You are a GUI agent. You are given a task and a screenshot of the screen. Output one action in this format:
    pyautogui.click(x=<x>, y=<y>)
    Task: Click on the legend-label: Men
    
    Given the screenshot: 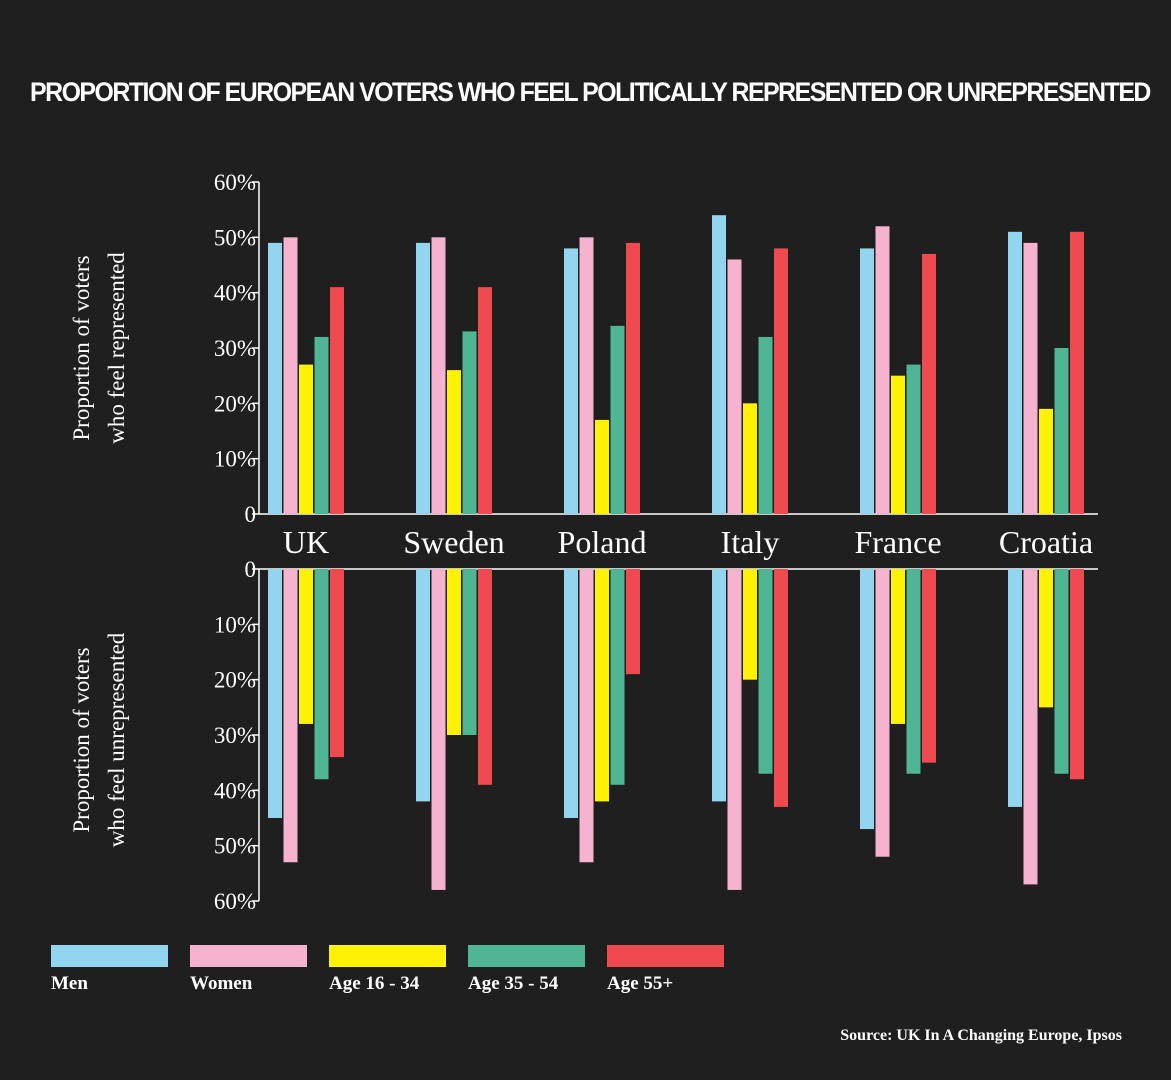 What is the action you would take?
    pyautogui.click(x=69, y=983)
    